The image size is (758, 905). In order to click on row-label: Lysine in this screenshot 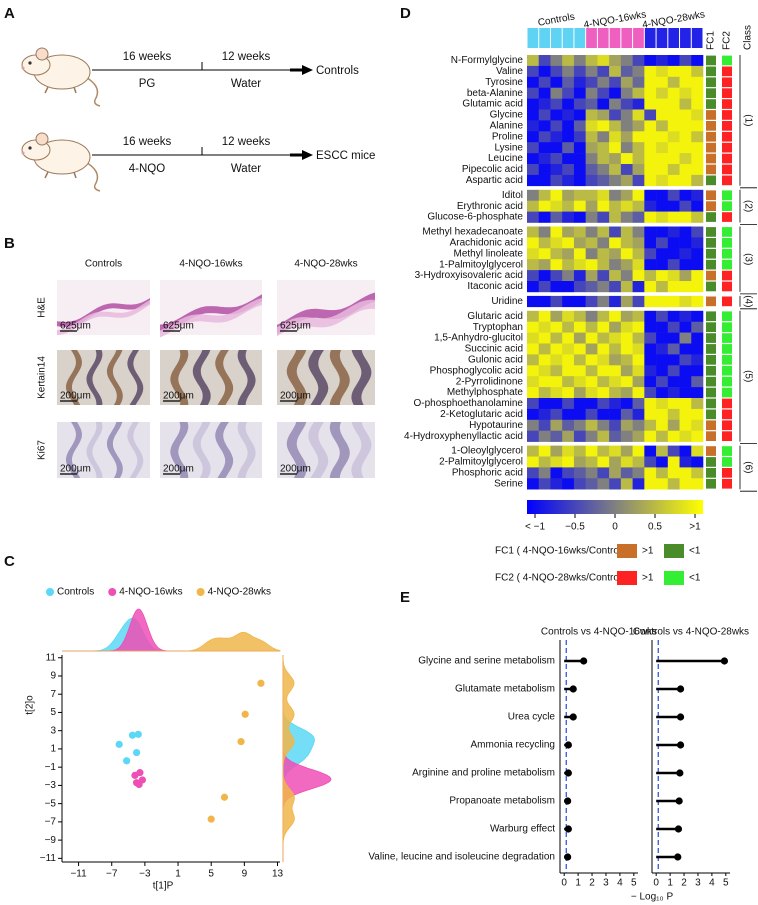, I will do `click(508, 147)`.